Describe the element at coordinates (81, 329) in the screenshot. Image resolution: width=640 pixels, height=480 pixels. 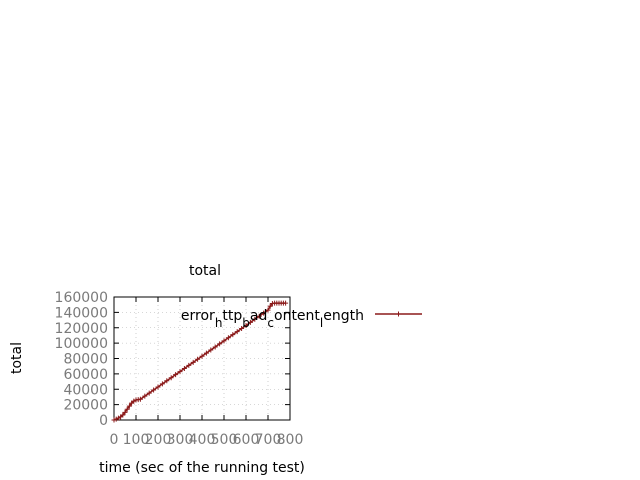
I see `y-tick-label: 120000` at that location.